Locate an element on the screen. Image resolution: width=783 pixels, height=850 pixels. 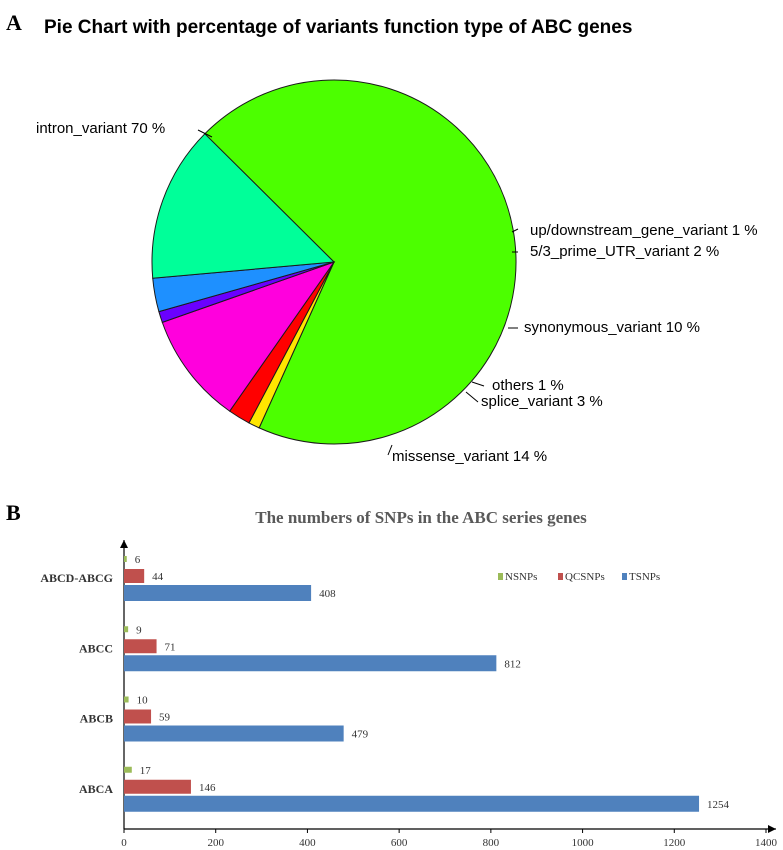
legend-label-qcsnps: QCSNPs is located at coordinates (585, 577).